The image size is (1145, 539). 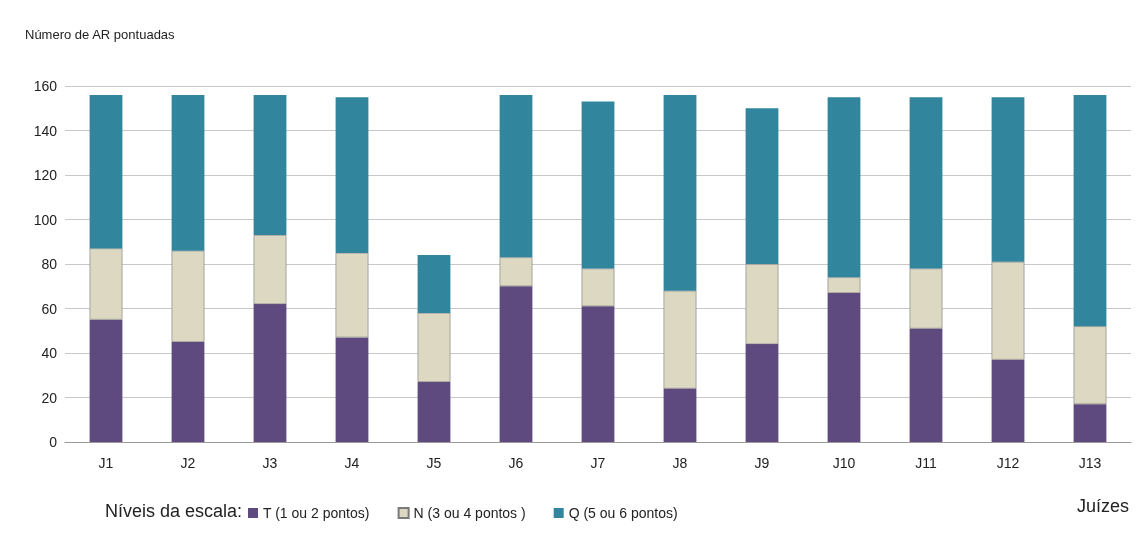 I want to click on legend-label: N (3 ou 4 pontos ), so click(x=469, y=513).